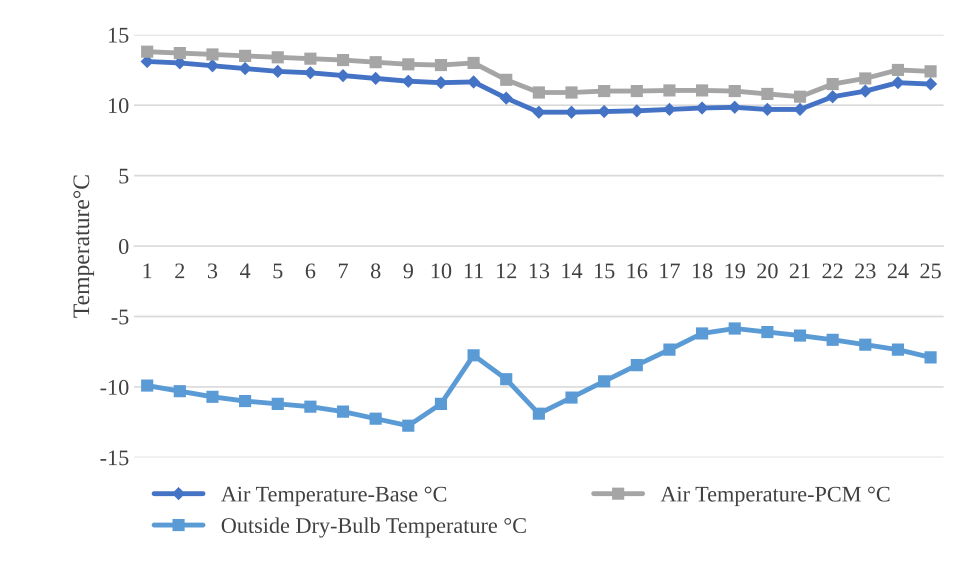 This screenshot has height=579, width=958. What do you see at coordinates (767, 270) in the screenshot?
I see `x-tick-label: 20` at bounding box center [767, 270].